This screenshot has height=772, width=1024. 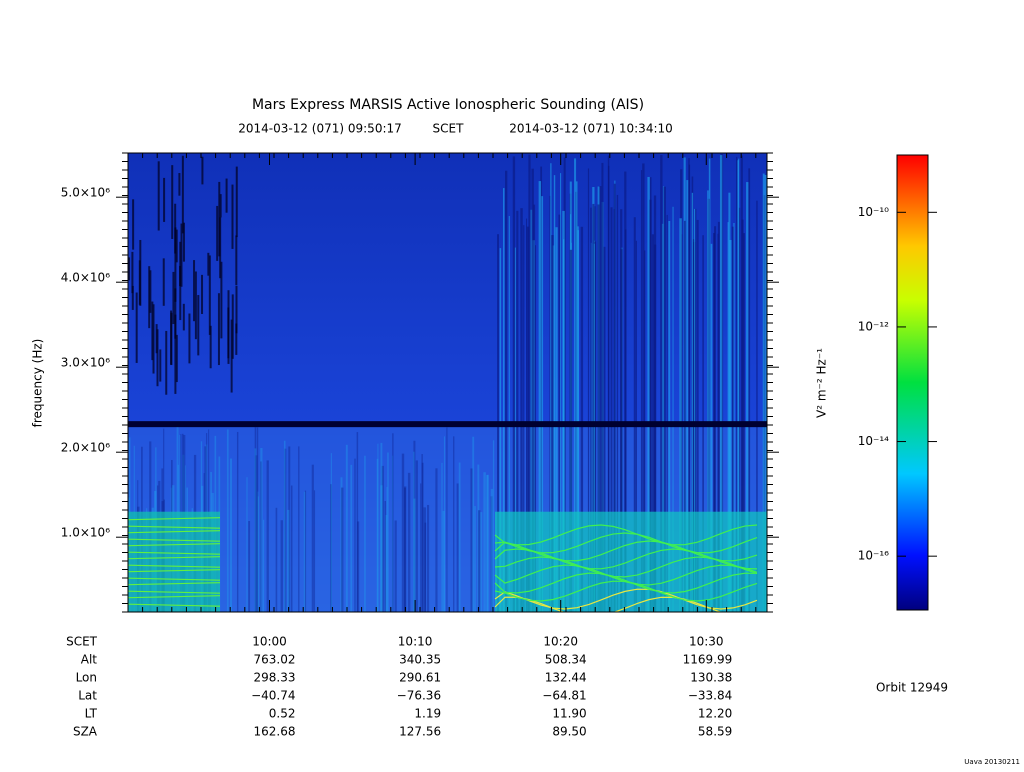 I want to click on x-tick-label: 10:00, so click(x=269, y=642).